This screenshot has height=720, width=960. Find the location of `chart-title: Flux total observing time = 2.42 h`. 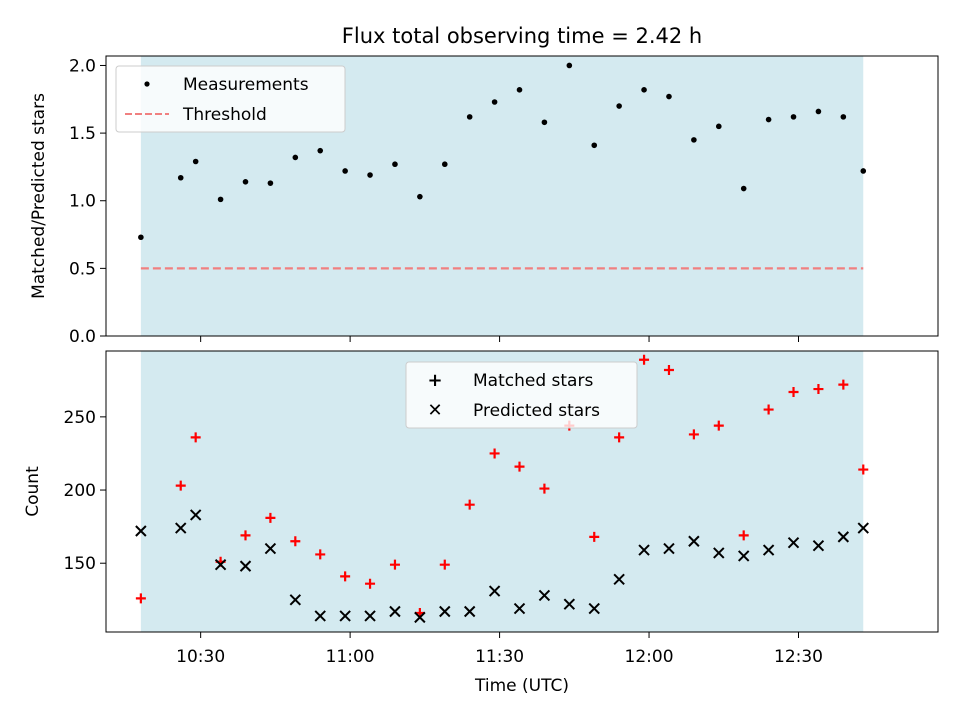

chart-title: Flux total observing time = 2.42 h is located at coordinates (522, 36).